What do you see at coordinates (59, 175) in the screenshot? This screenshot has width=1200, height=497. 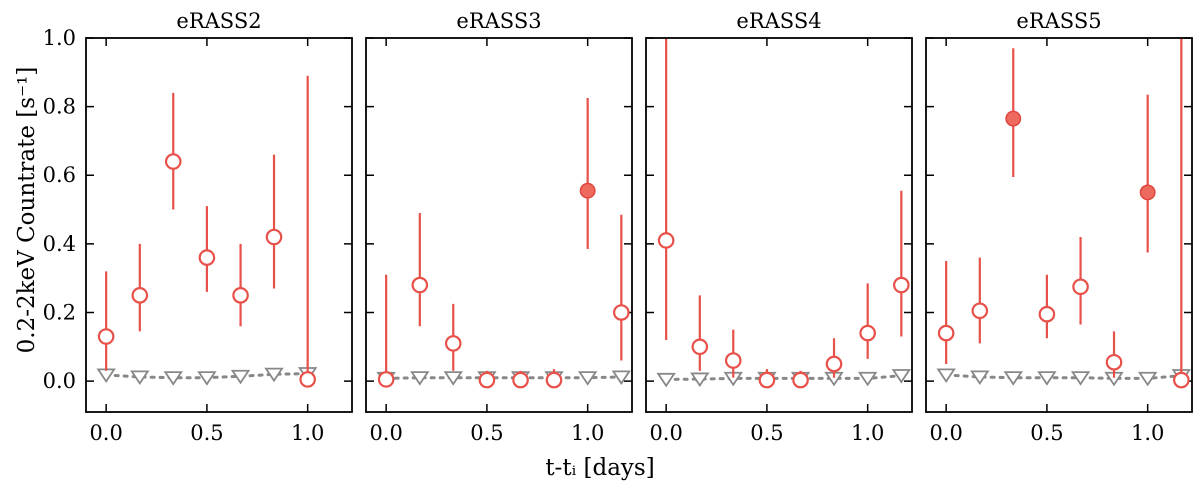 I see `y-tick-label: 0.6` at bounding box center [59, 175].